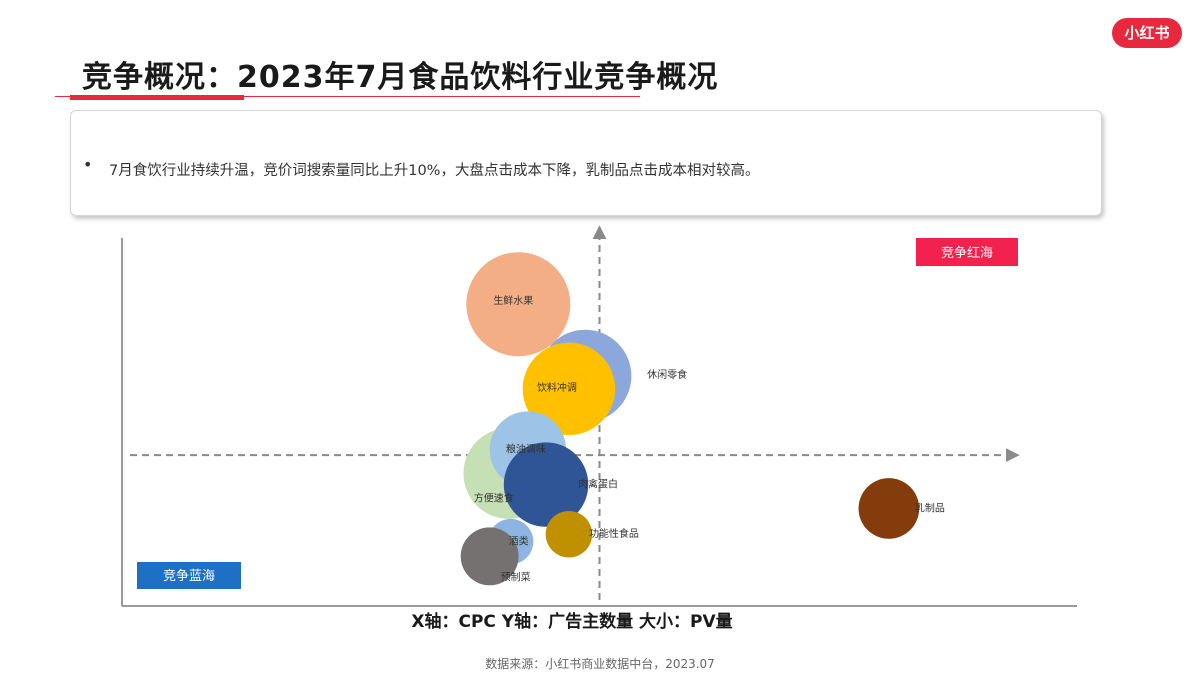 This screenshot has width=1200, height=675. What do you see at coordinates (598, 484) in the screenshot?
I see `bubble-label-5: 肉禽蛋白` at bounding box center [598, 484].